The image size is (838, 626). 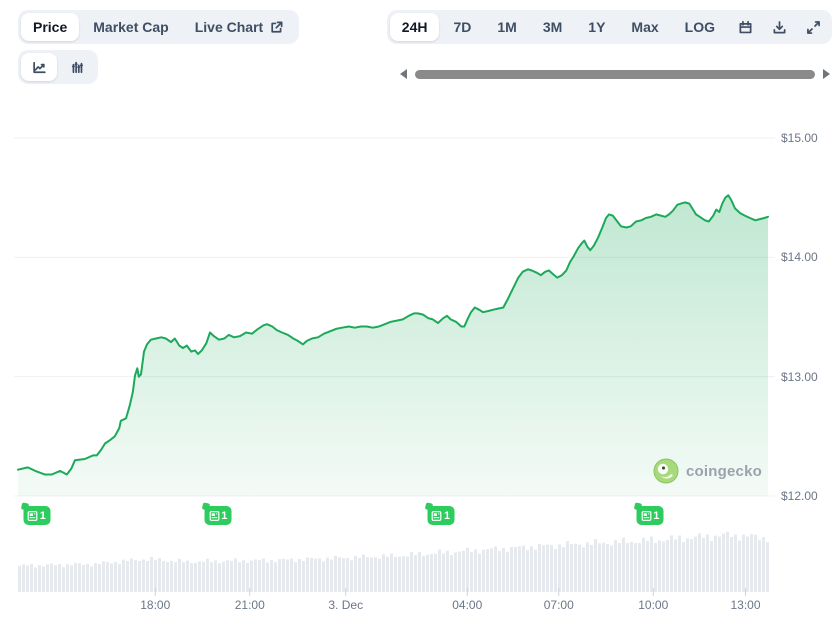 What do you see at coordinates (249, 605) in the screenshot?
I see `x-axis-label: 21:00` at bounding box center [249, 605].